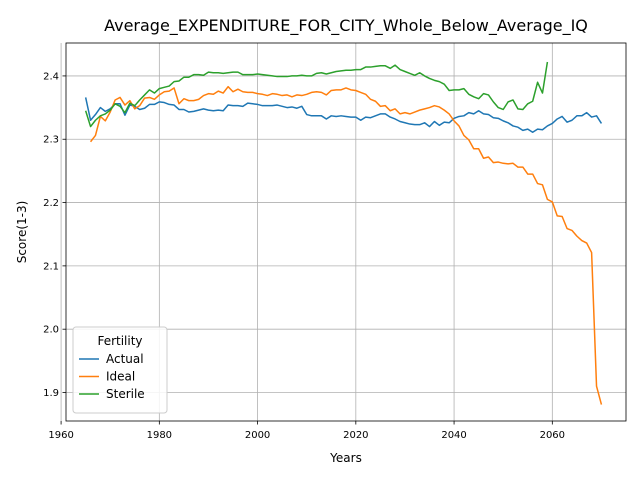  Describe the element at coordinates (343, 115) in the screenshot. I see `series-line-actual` at that location.